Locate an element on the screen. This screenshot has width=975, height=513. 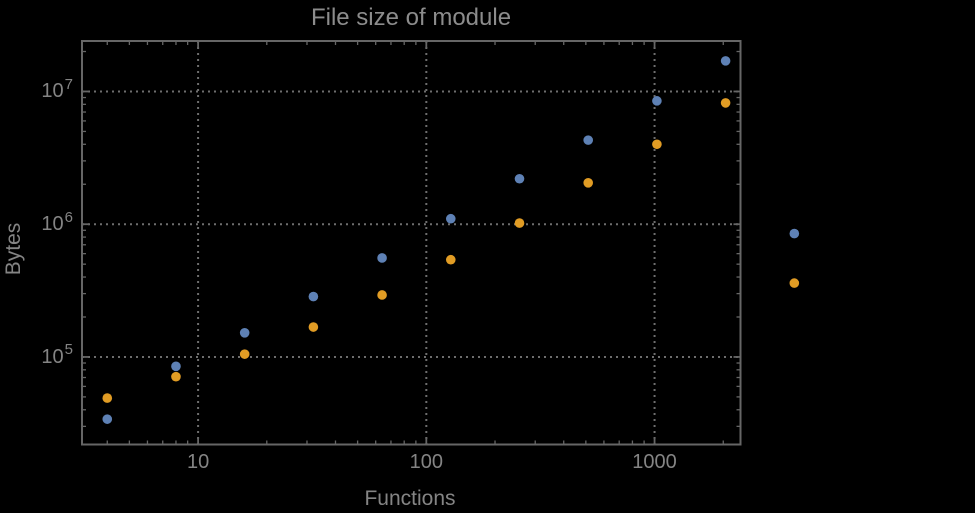
y-tick-label: 10⁷ is located at coordinates (57, 89).